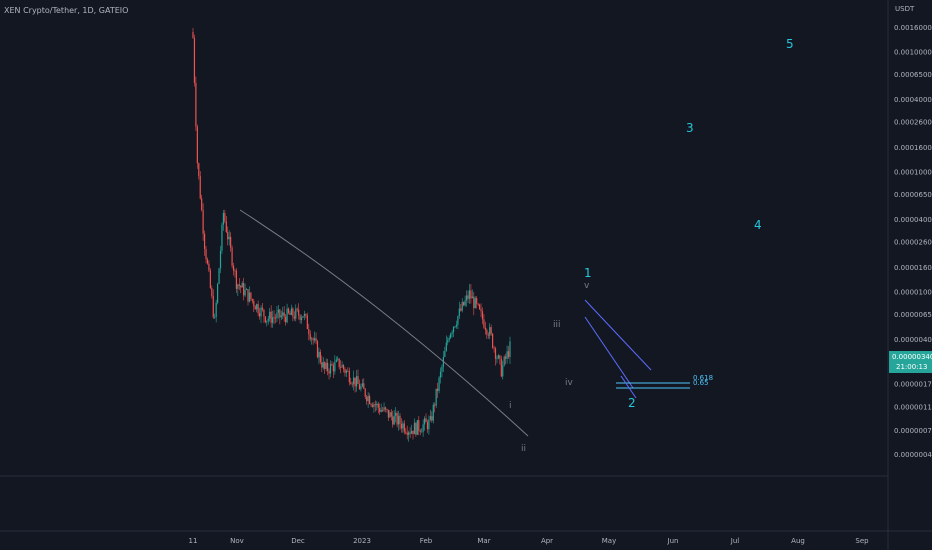 This screenshot has width=932, height=550. Describe the element at coordinates (632, 403) in the screenshot. I see `wave-label-2: 2` at that location.